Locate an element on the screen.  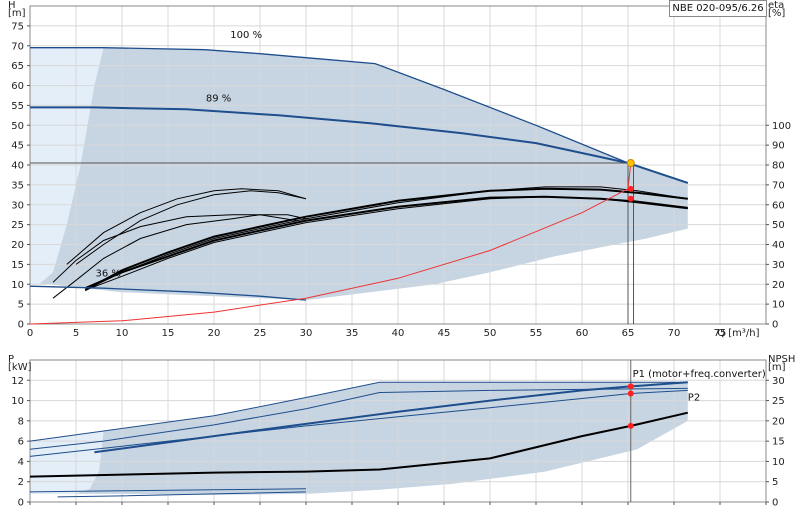
x-tick-label: 40 is located at coordinates (398, 333).